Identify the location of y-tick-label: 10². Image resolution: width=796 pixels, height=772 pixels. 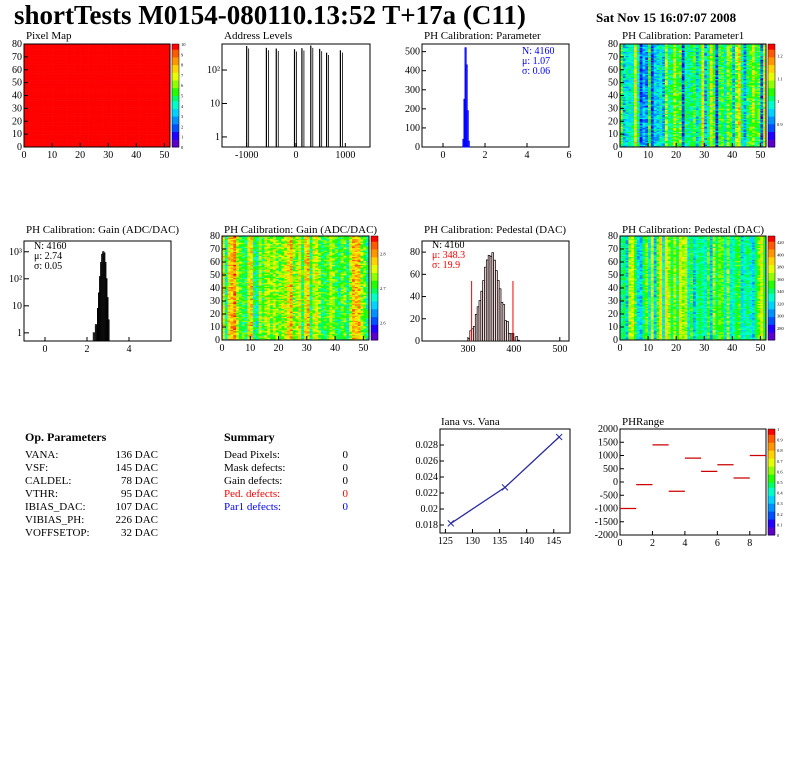
(213, 70).